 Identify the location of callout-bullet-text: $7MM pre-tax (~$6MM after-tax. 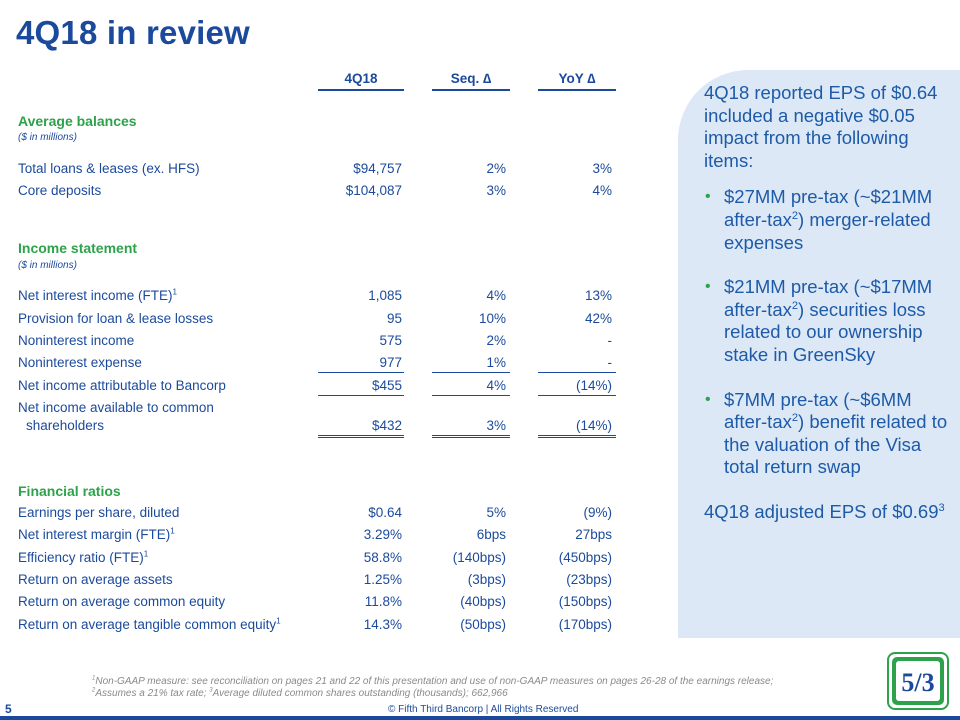
(818, 410).